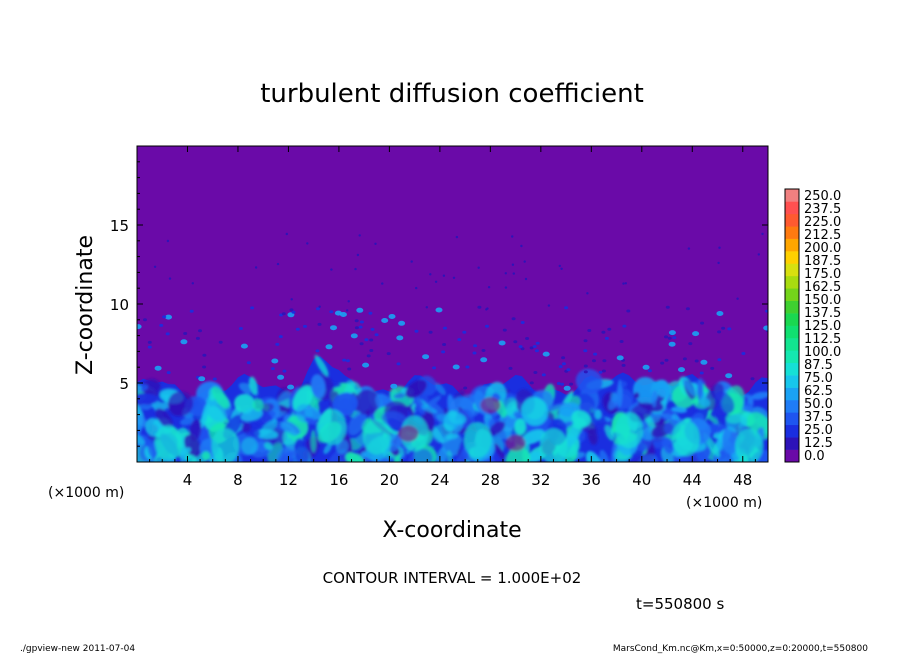 This screenshot has width=904, height=654. Describe the element at coordinates (822, 352) in the screenshot. I see `colorbar-label: 100.0` at that location.